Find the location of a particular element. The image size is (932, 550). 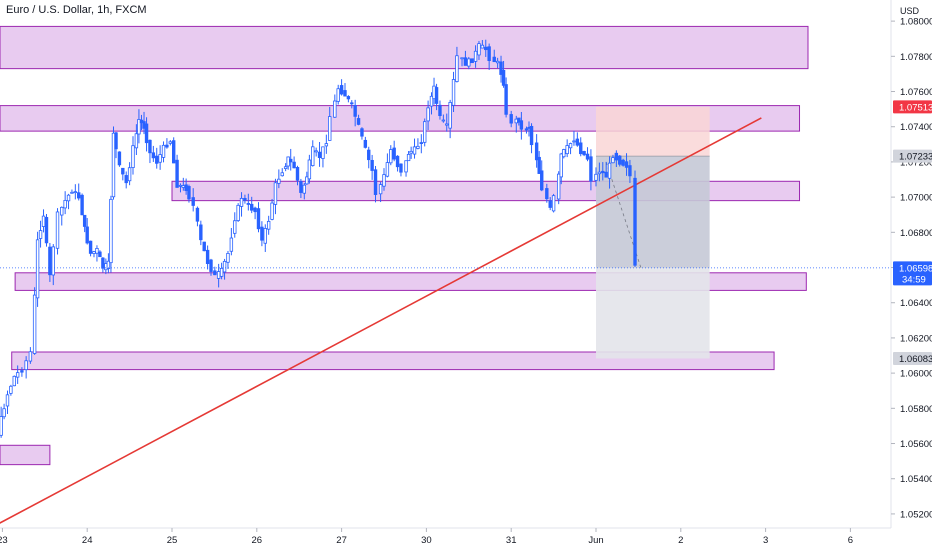

time-tick-label: 25 is located at coordinates (172, 540).